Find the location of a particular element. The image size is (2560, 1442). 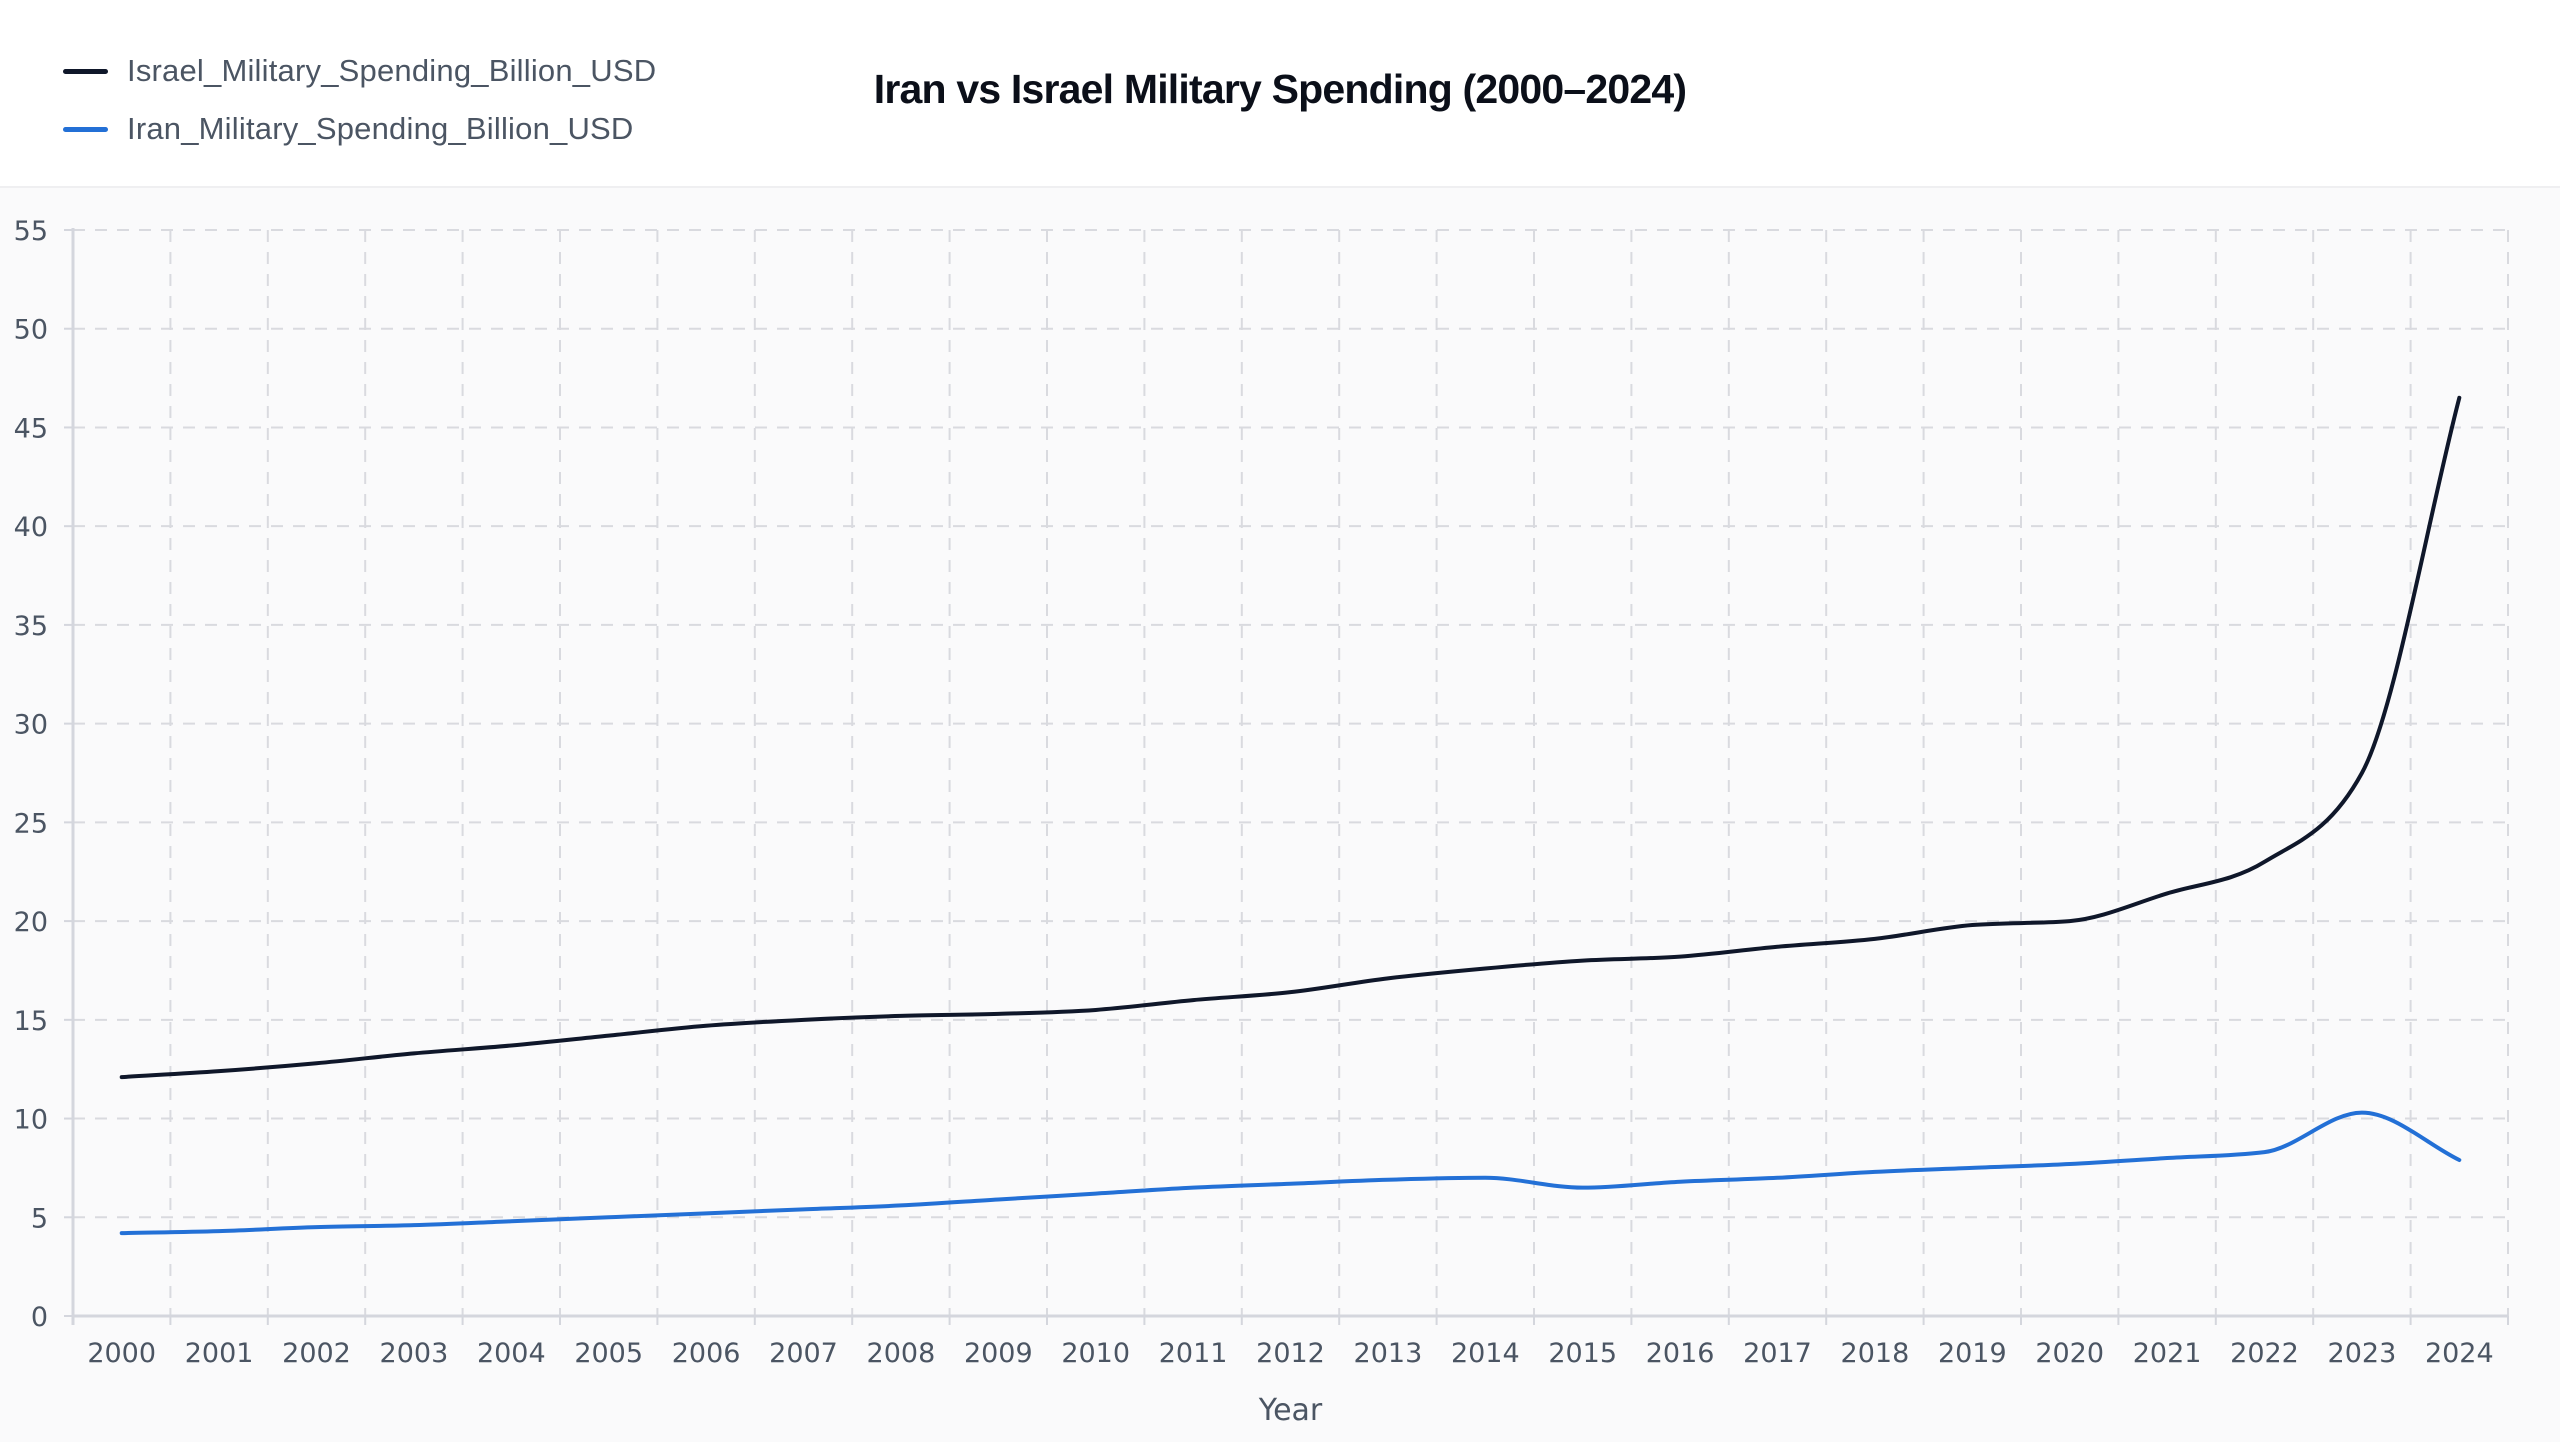

x-tick-label: 2008 is located at coordinates (901, 1353).